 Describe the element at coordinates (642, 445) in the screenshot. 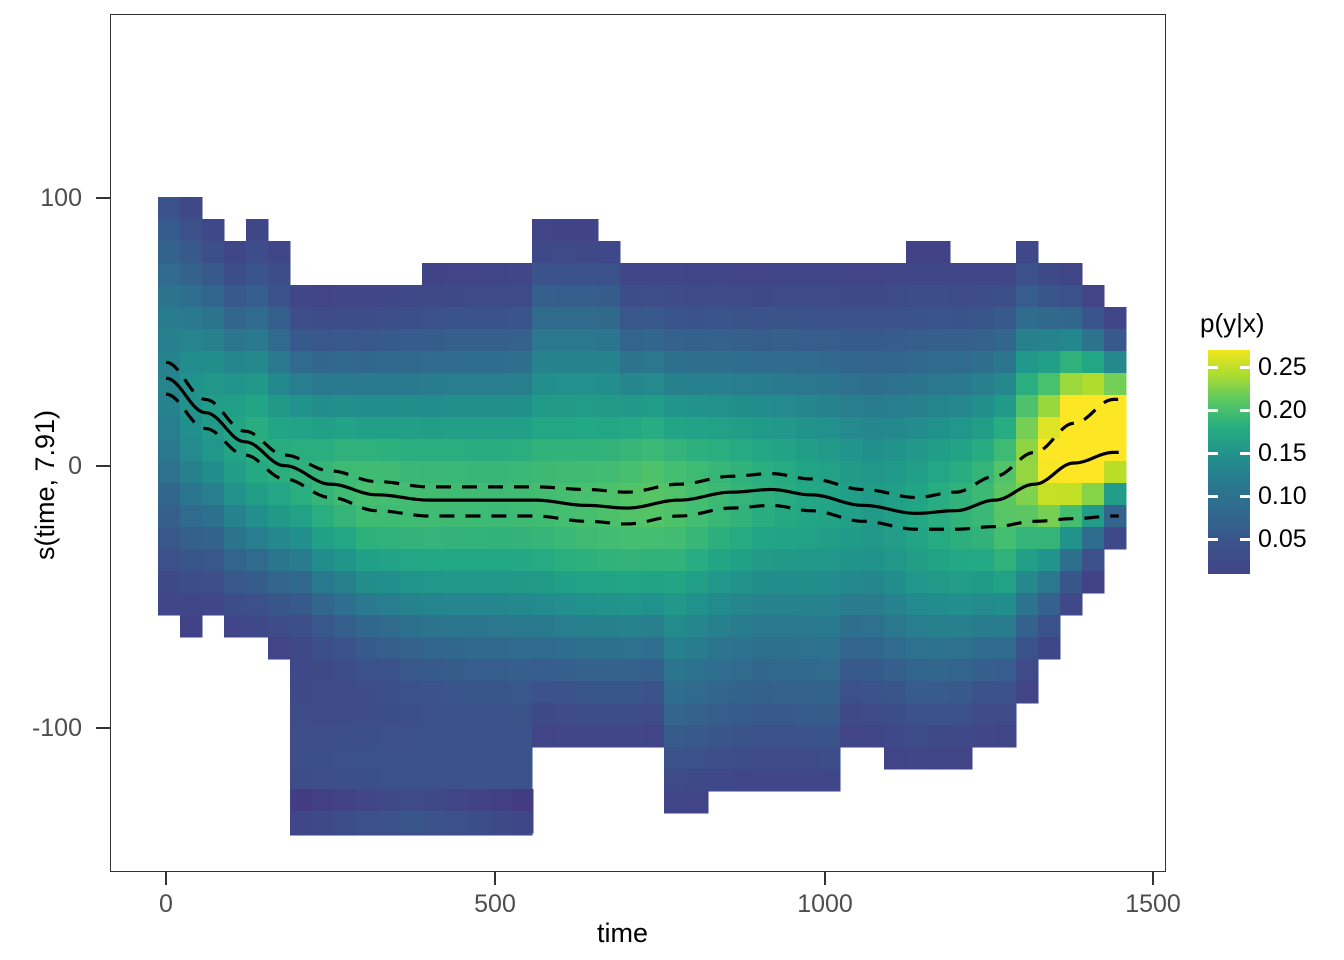

I see `fit-line` at that location.